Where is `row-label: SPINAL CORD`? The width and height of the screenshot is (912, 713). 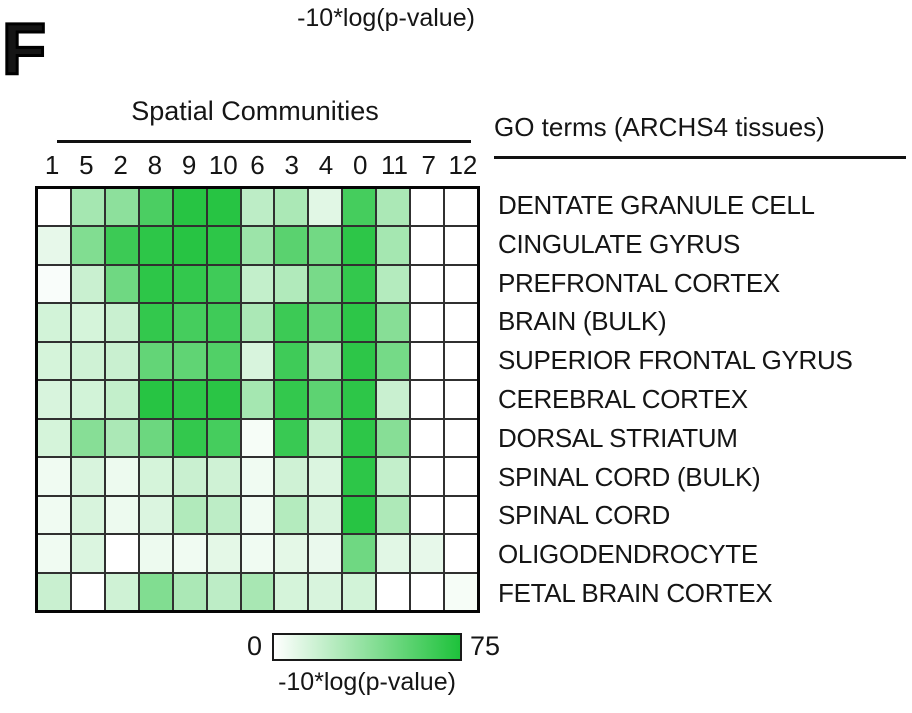 row-label: SPINAL CORD is located at coordinates (584, 515).